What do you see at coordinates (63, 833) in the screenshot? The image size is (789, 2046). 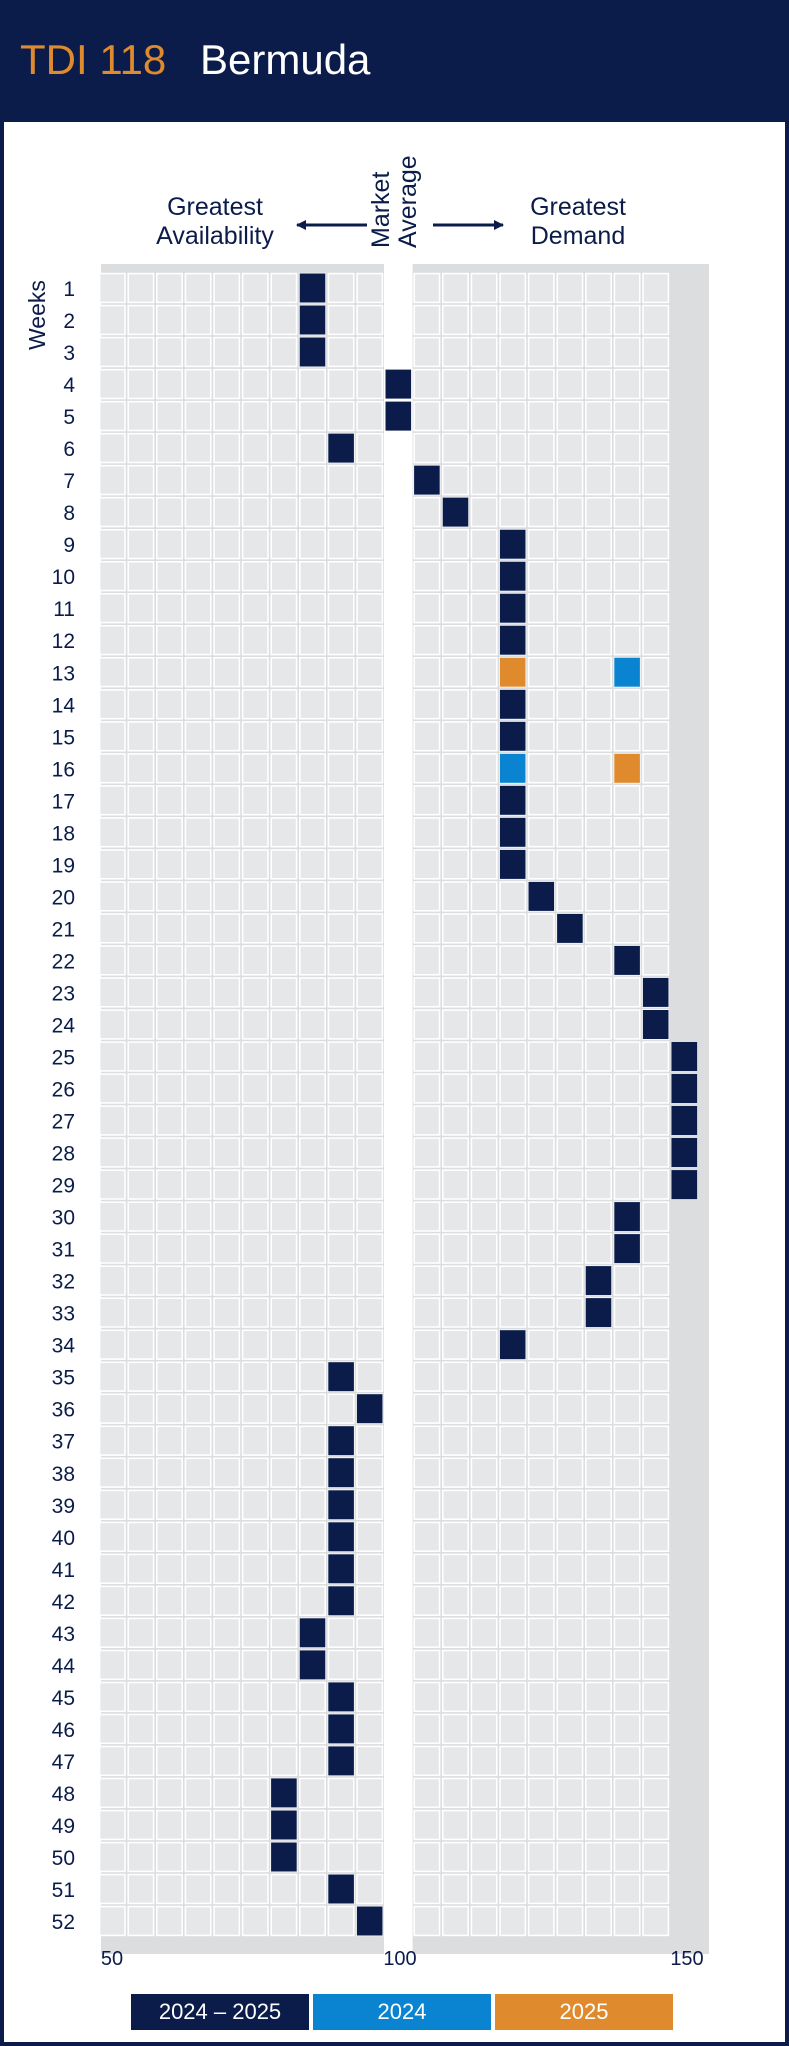 I see `week-tick-label: 18` at bounding box center [63, 833].